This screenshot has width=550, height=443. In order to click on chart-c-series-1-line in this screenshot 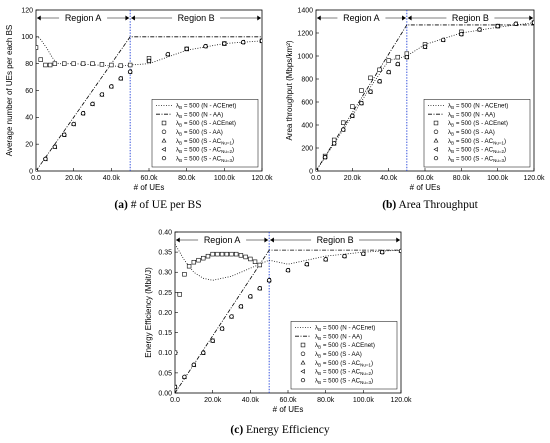, I will do `click(288, 321)`.